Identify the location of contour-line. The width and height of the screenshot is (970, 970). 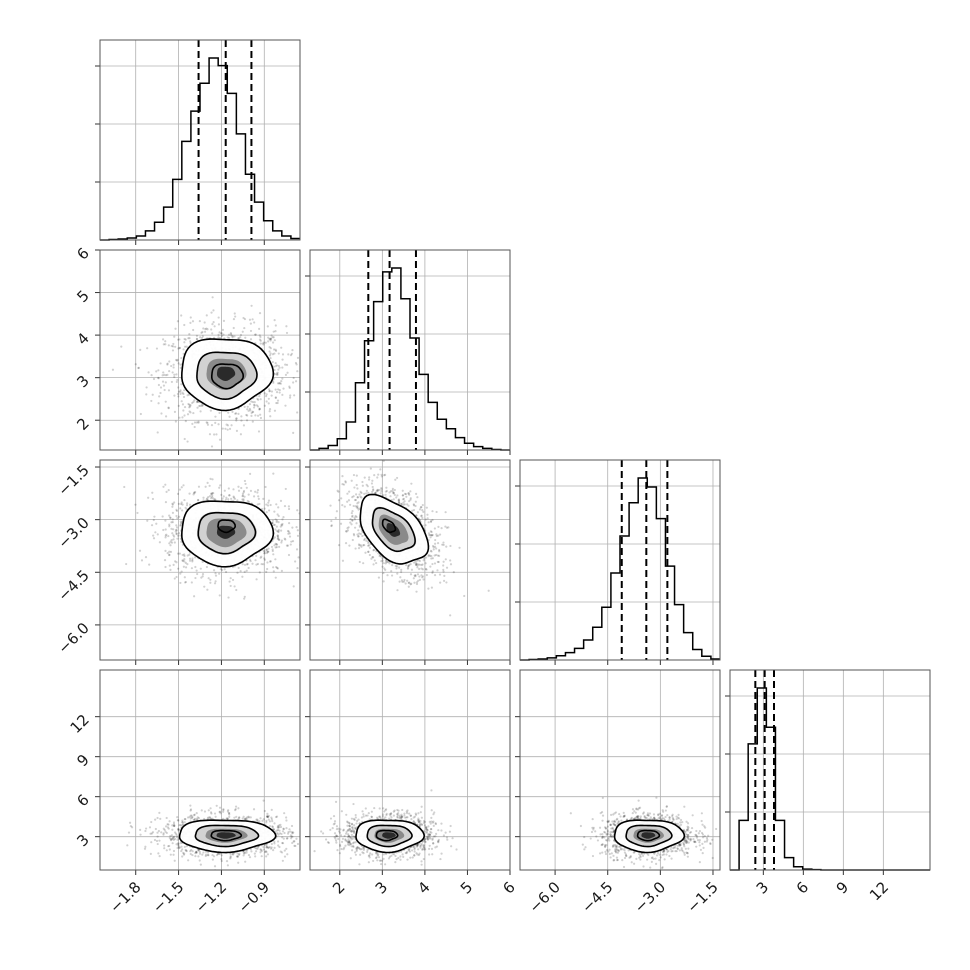
(394, 529).